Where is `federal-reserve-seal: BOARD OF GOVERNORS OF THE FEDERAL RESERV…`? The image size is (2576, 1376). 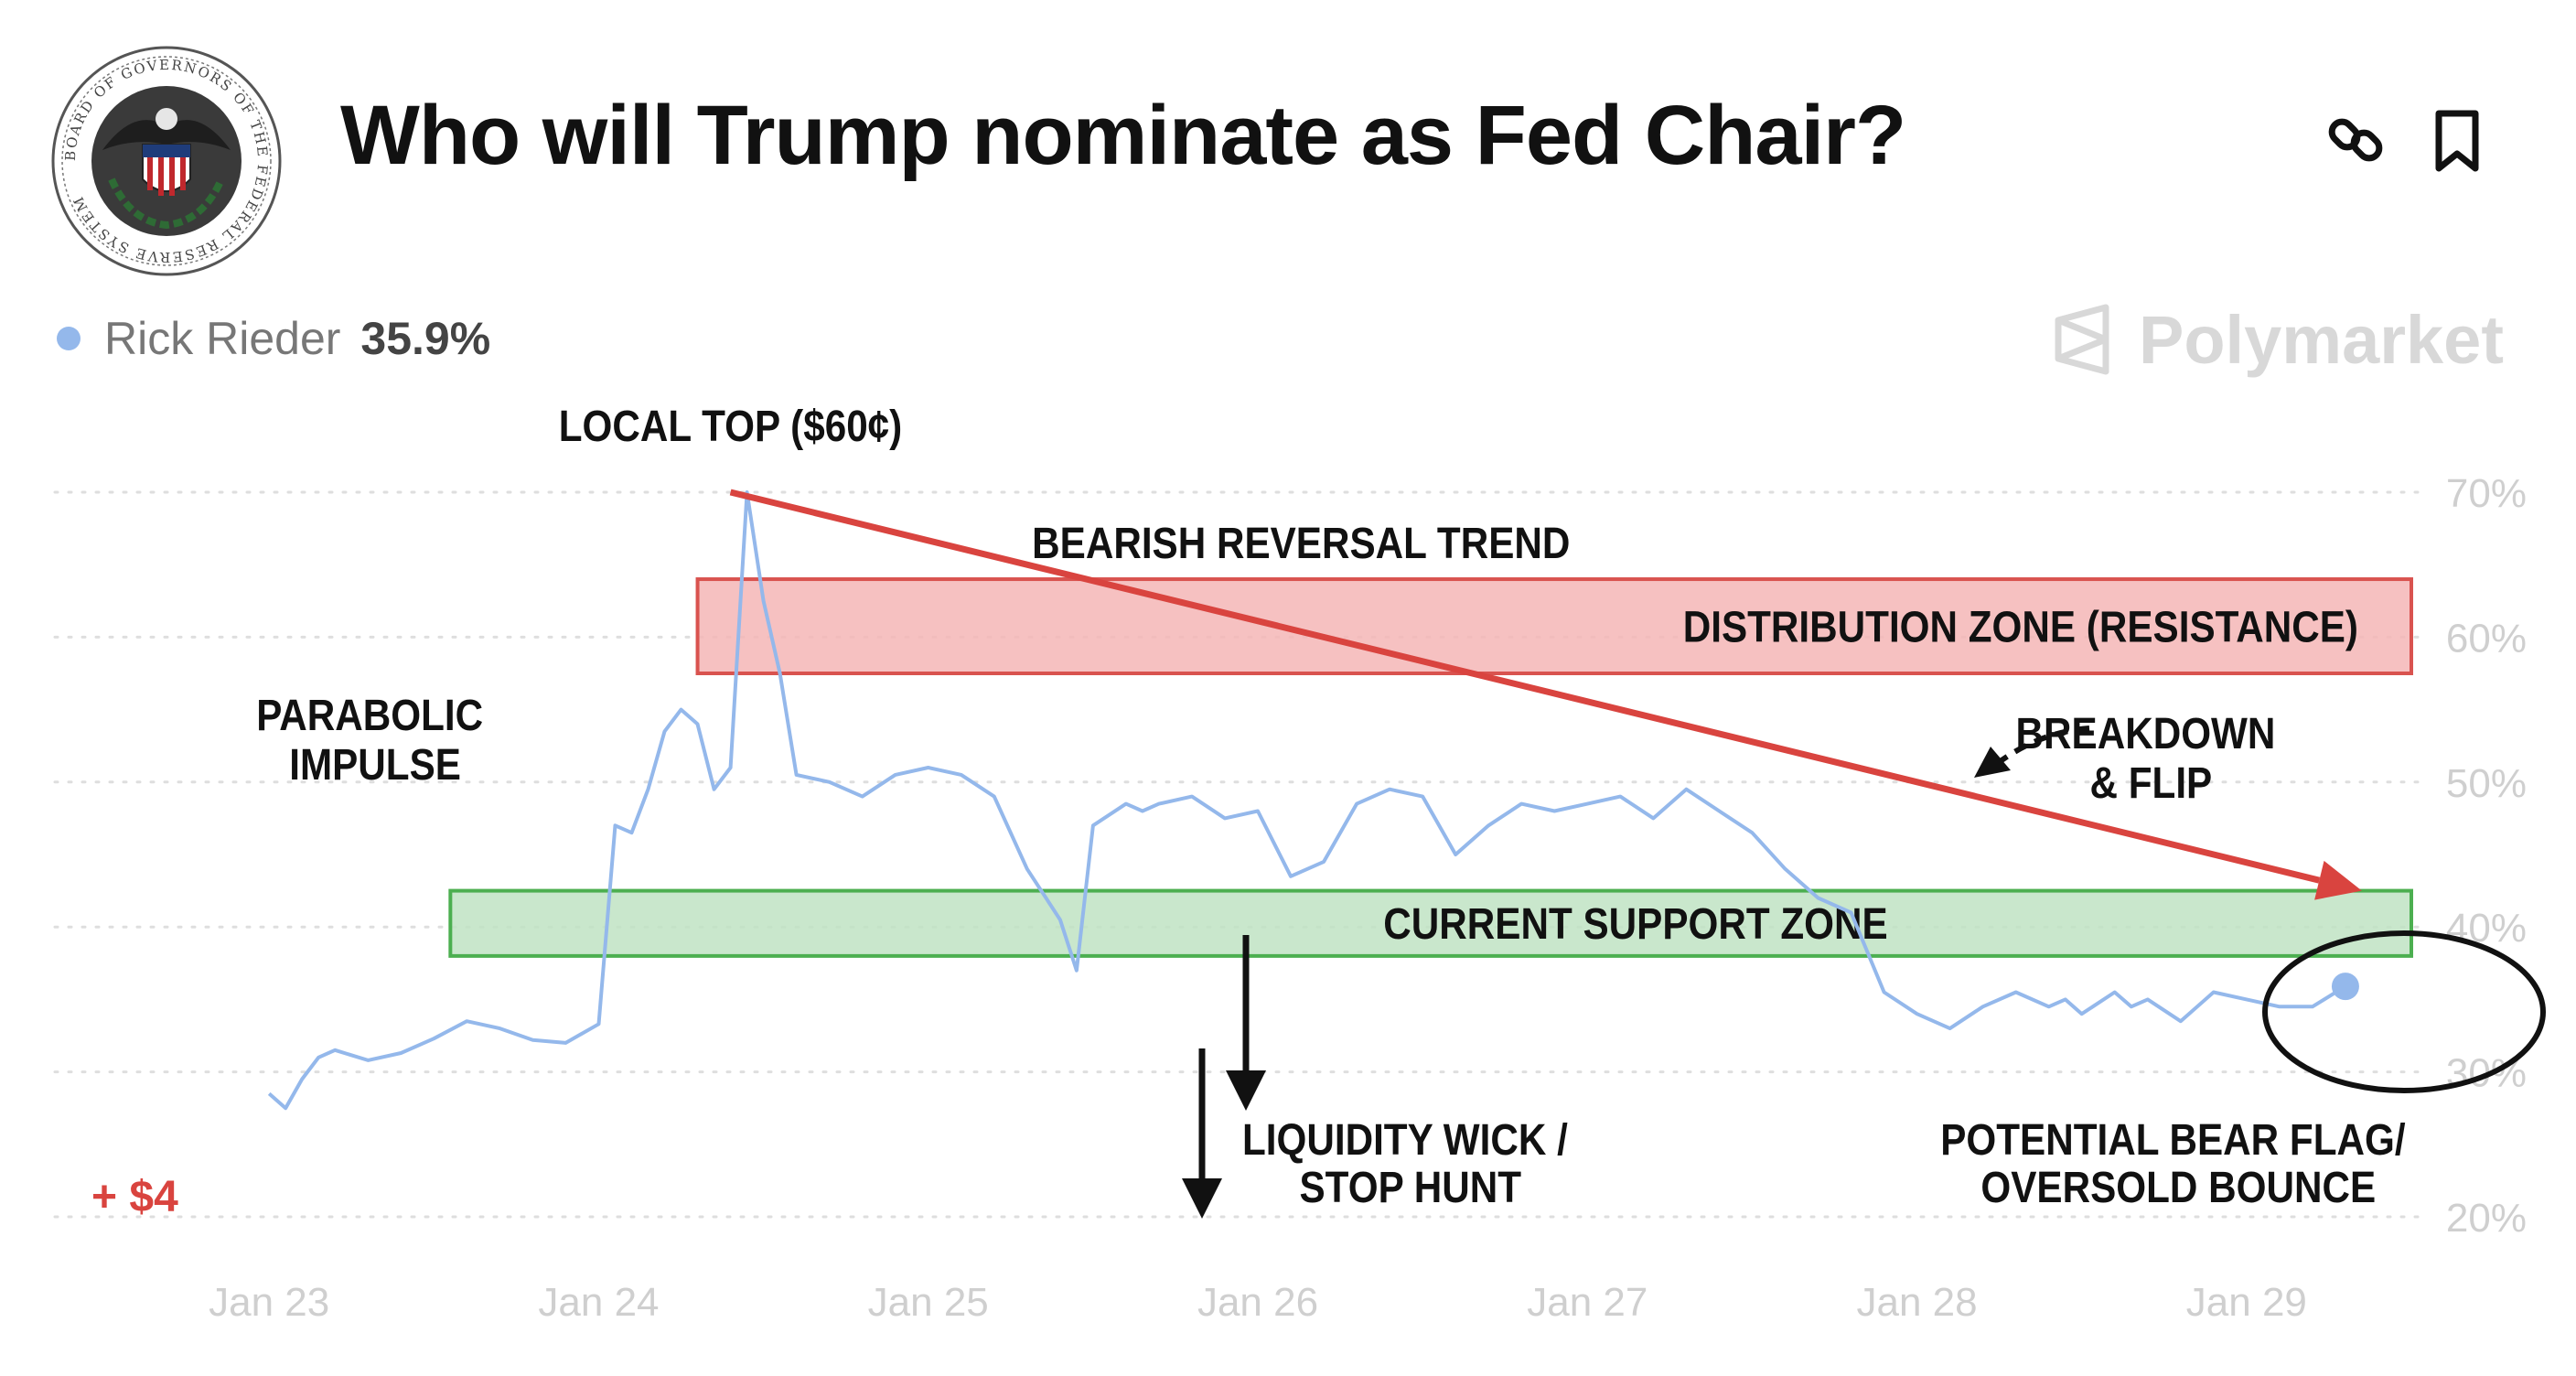 federal-reserve-seal: BOARD OF GOVERNORS OF THE FEDERAL RESERV… is located at coordinates (166, 161).